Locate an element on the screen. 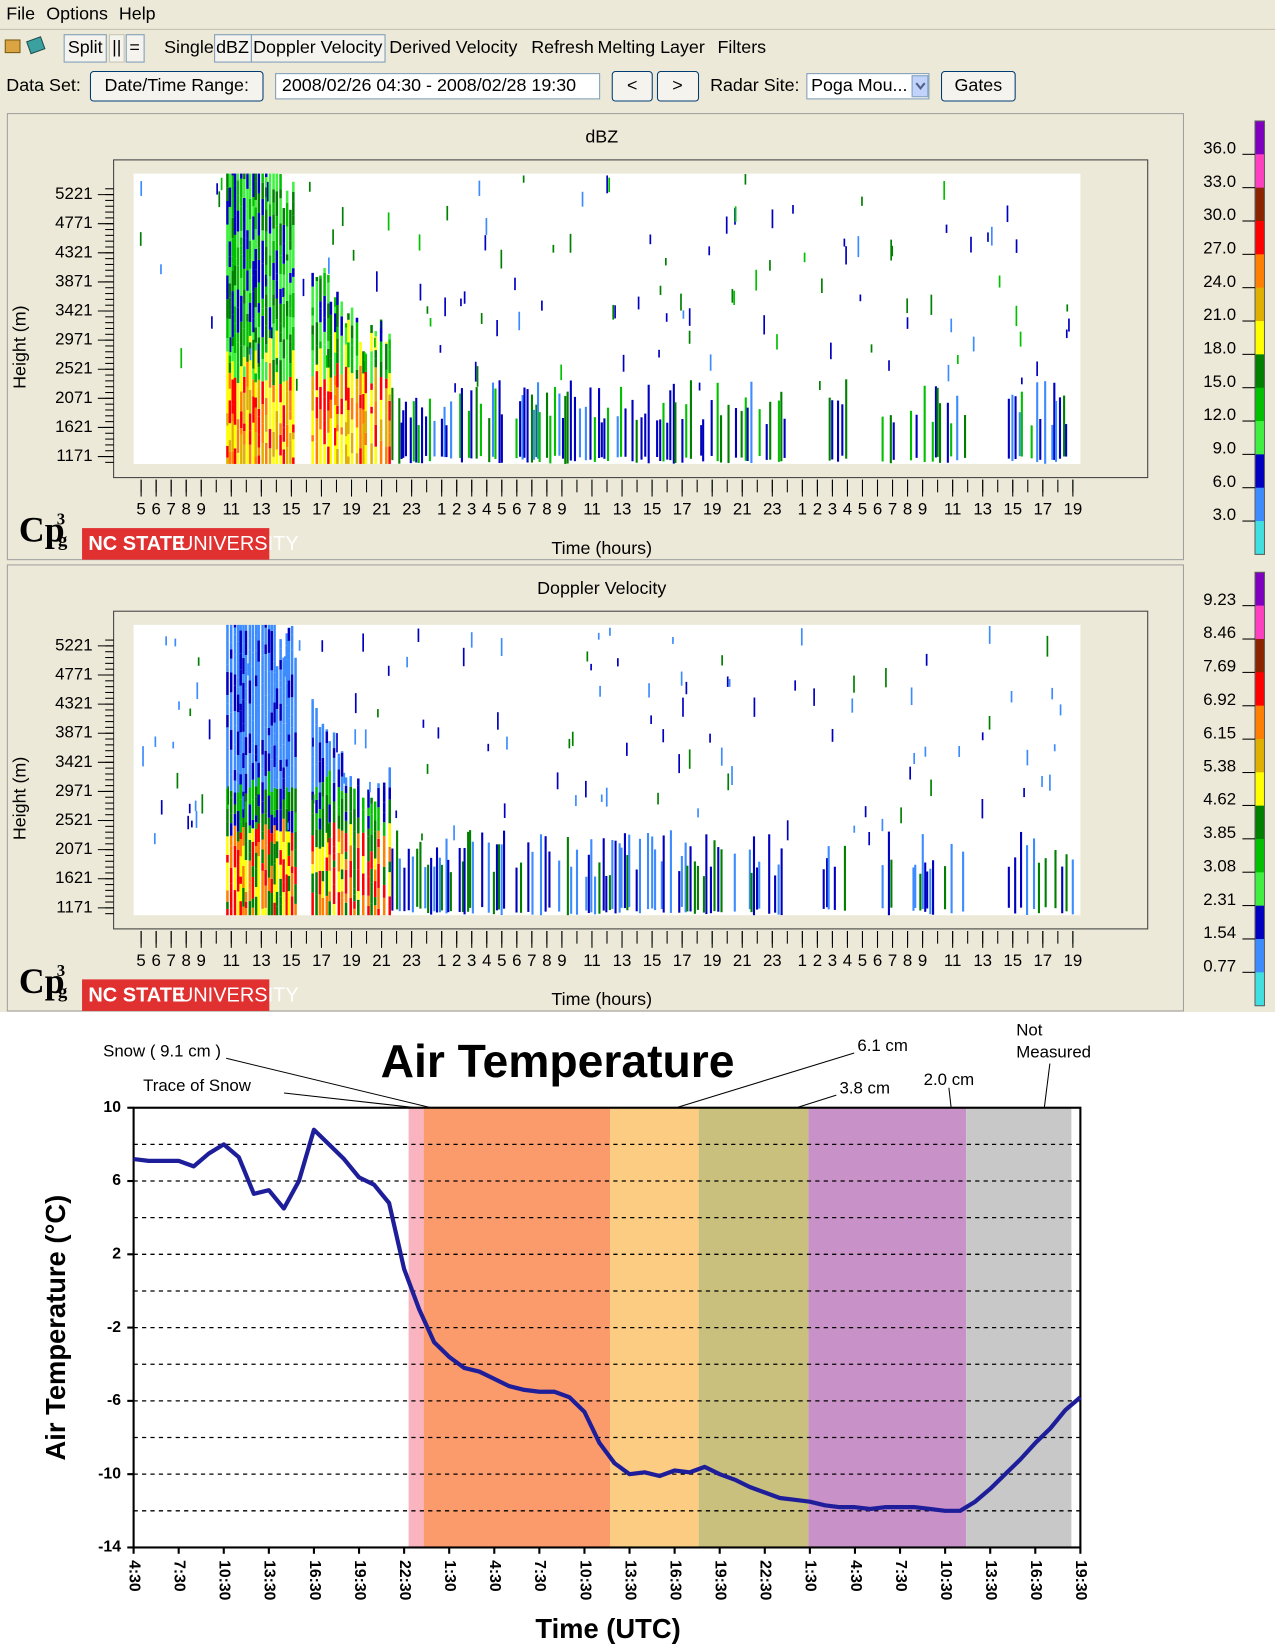  button-label: Refresh is located at coordinates (562, 47).